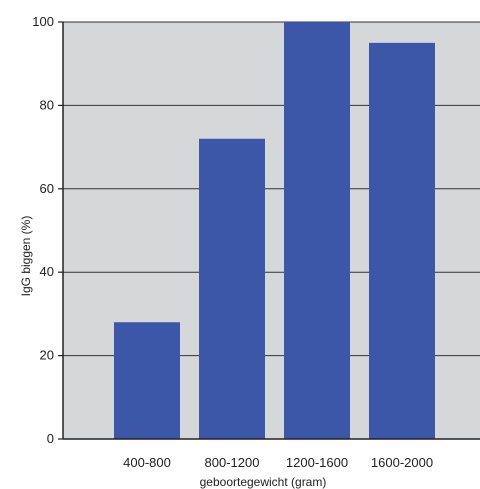 The height and width of the screenshot is (489, 480). What do you see at coordinates (47, 271) in the screenshot?
I see `y-tick-label: 40` at bounding box center [47, 271].